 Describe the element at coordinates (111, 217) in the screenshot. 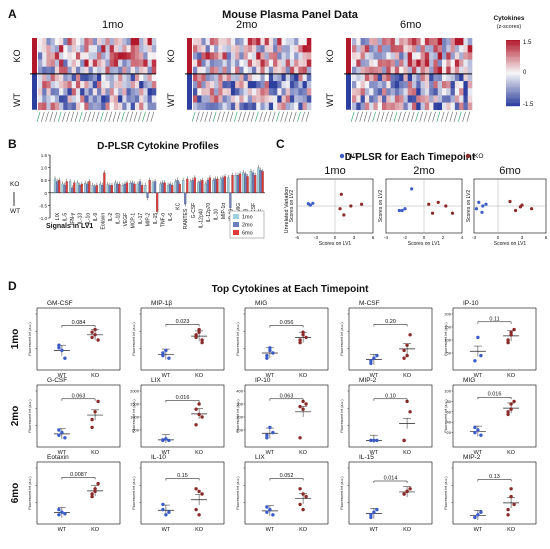

I see `category-label: IL-2` at that location.